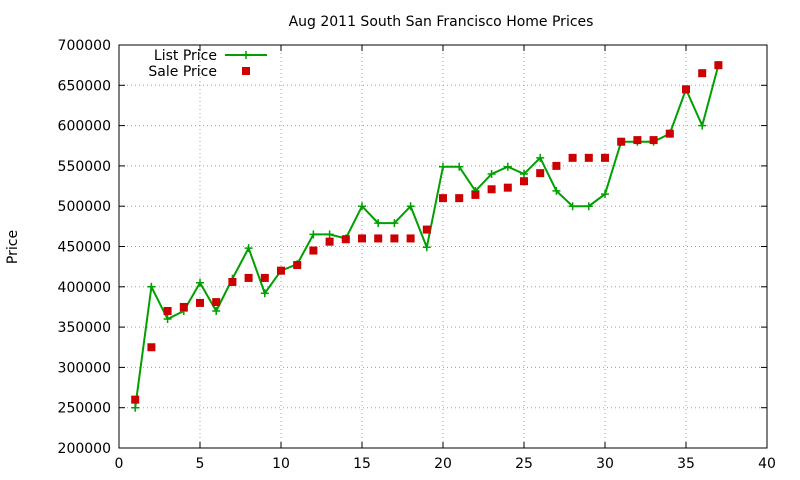  I want to click on x-tick-label: 20, so click(443, 464).